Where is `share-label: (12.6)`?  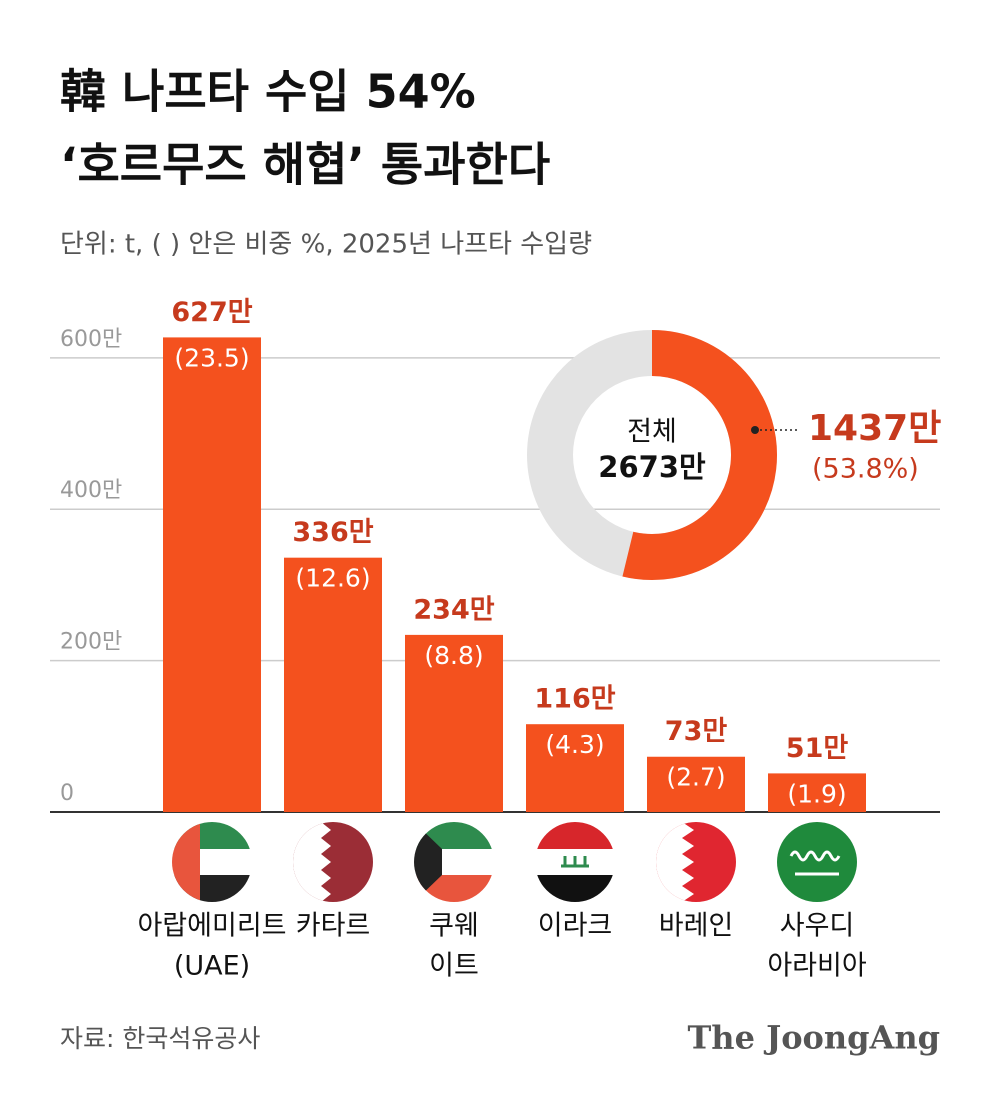 share-label: (12.6) is located at coordinates (332, 578).